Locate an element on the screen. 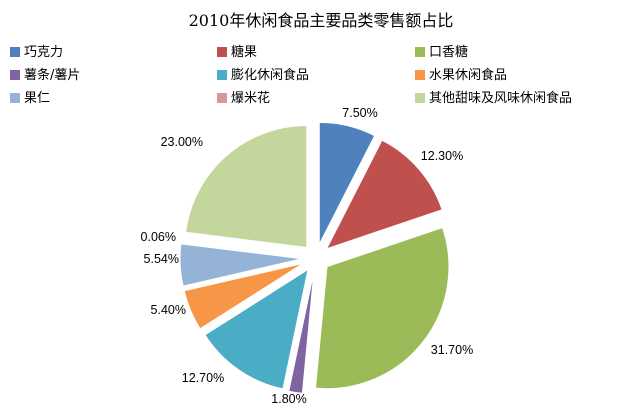 The height and width of the screenshot is (420, 643). data-label-2: 31.70% is located at coordinates (452, 350).